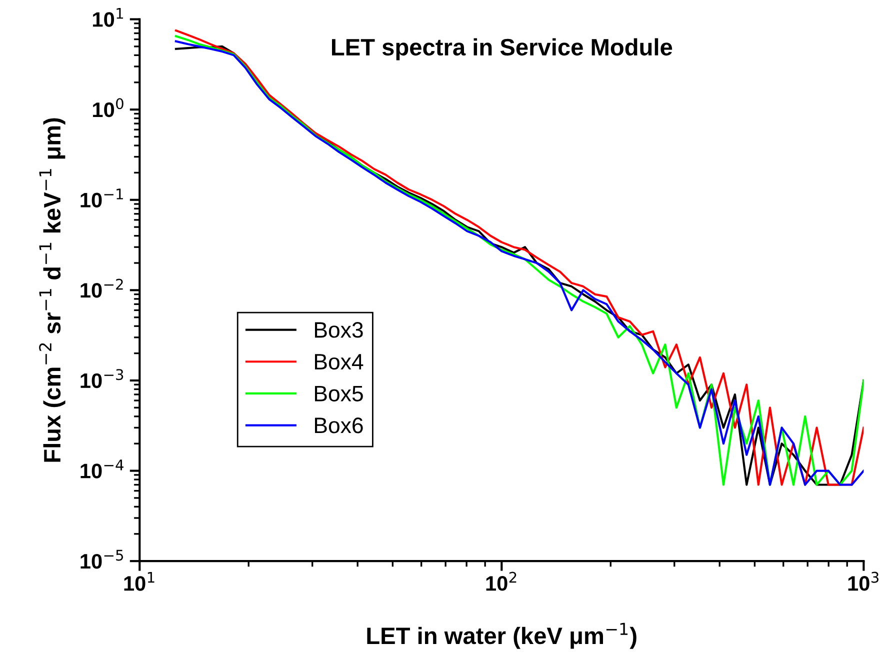 This screenshot has width=895, height=664. I want to click on y-tick-label: 10$^{−2}$, so click(101, 288).